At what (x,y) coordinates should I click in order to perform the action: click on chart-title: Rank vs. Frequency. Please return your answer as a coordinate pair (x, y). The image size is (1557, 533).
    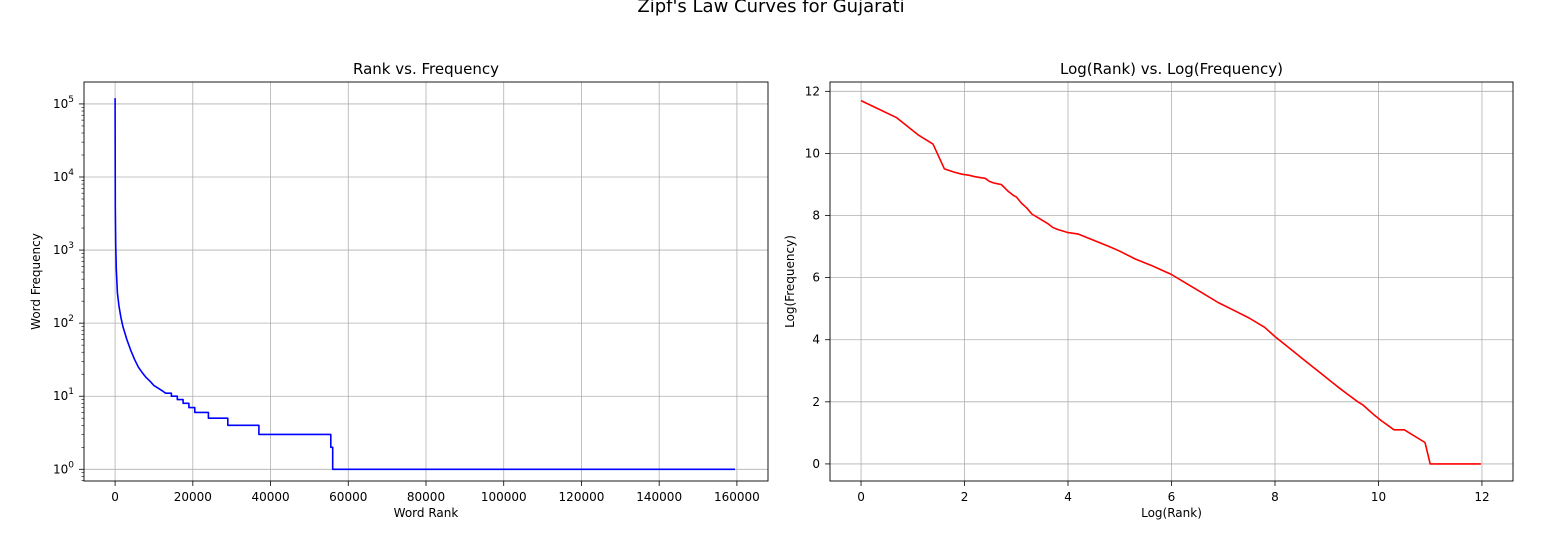
    Looking at the image, I should click on (426, 69).